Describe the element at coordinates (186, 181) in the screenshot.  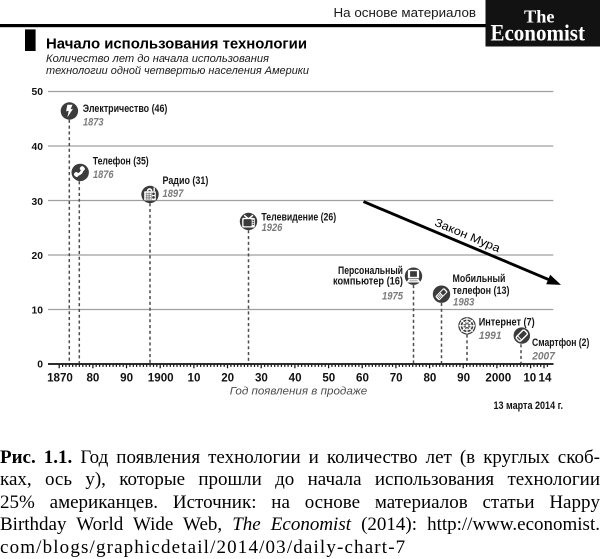
I see `svg-text: Радио (31)` at that location.